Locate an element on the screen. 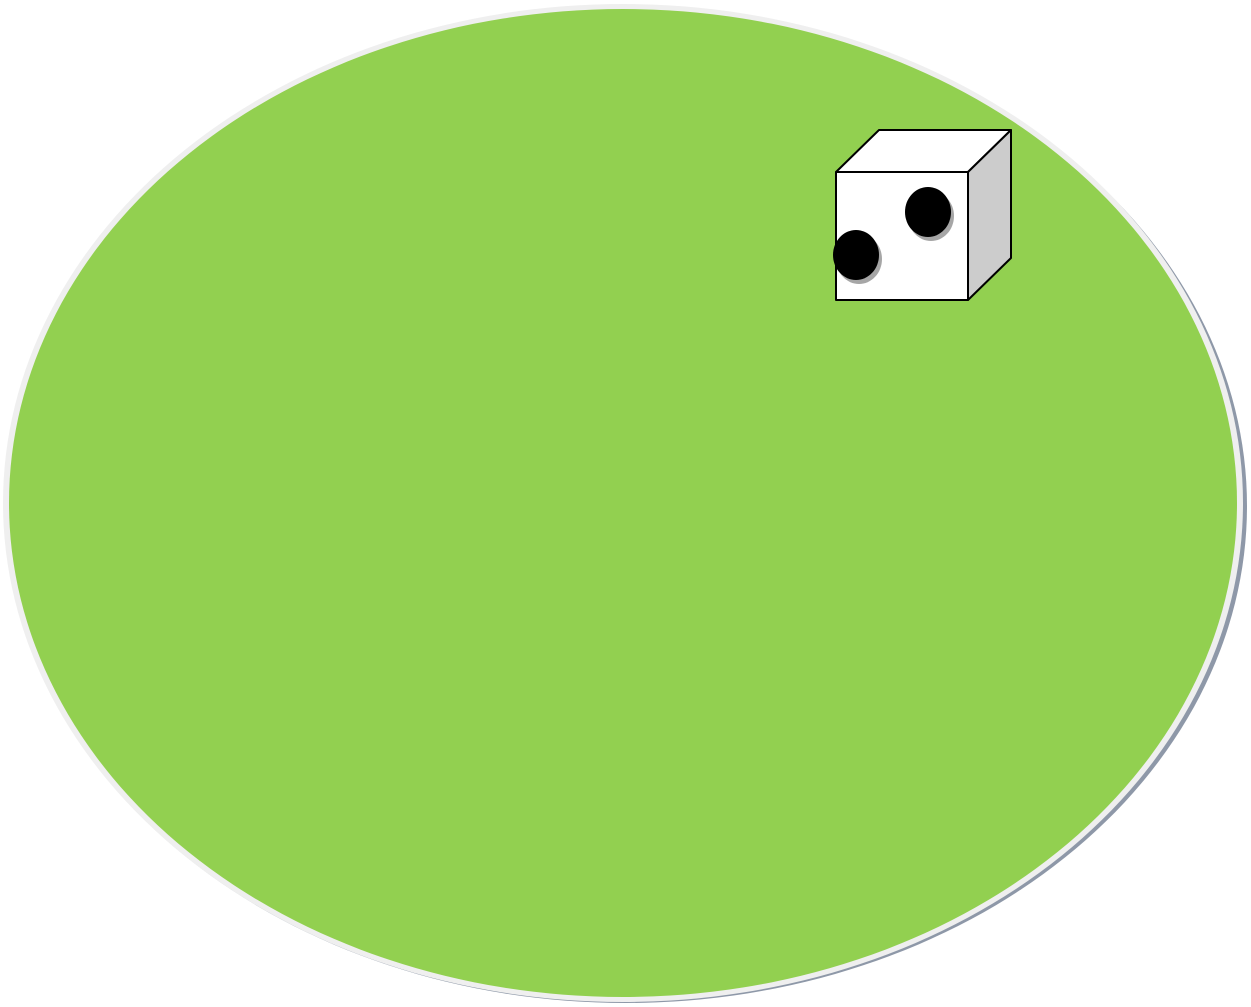 The image size is (1251, 1007). die is located at coordinates (923, 215).